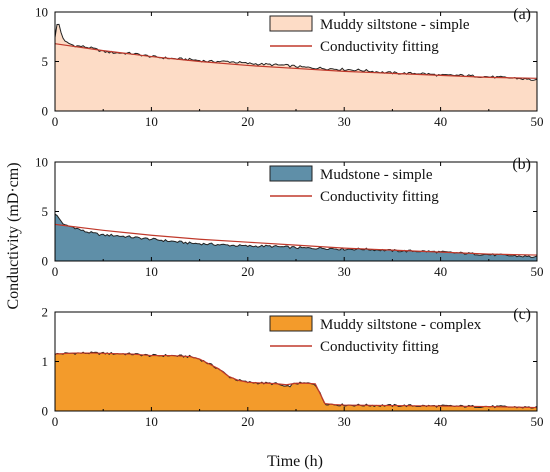 Image resolution: width=550 pixels, height=472 pixels. I want to click on y-tick-label: 2, so click(45, 312).